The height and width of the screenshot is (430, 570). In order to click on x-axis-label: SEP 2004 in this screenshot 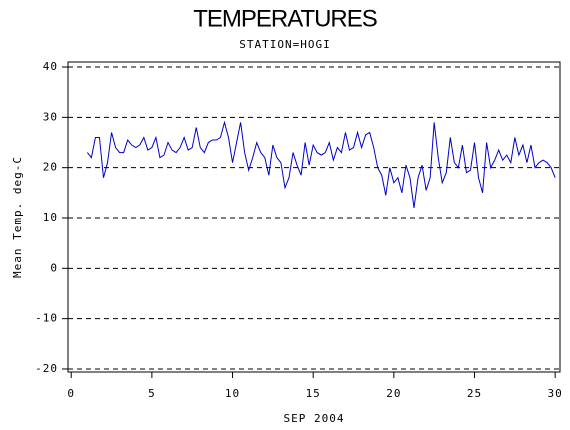, I will do `click(314, 418)`.